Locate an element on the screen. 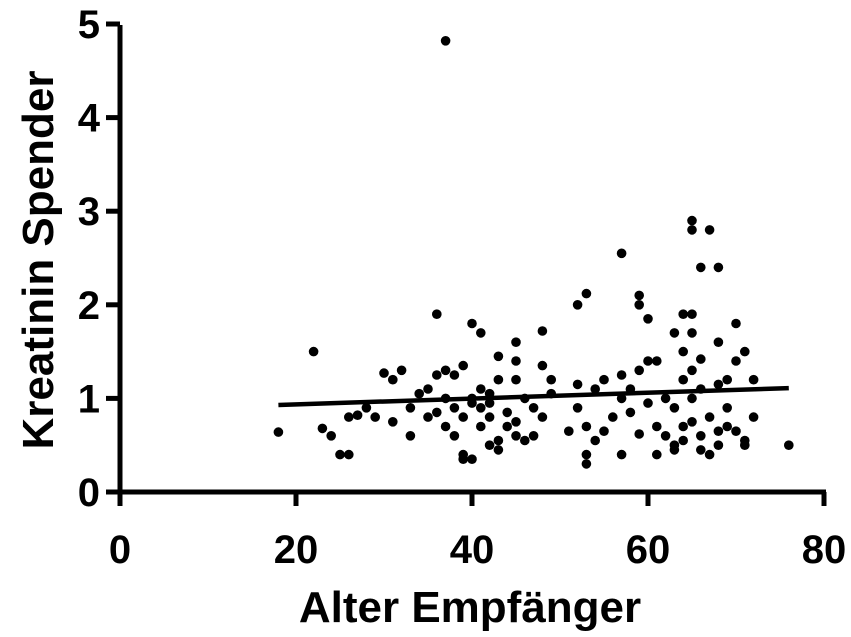 The width and height of the screenshot is (851, 637). x-tick-label: 60 is located at coordinates (648, 550).